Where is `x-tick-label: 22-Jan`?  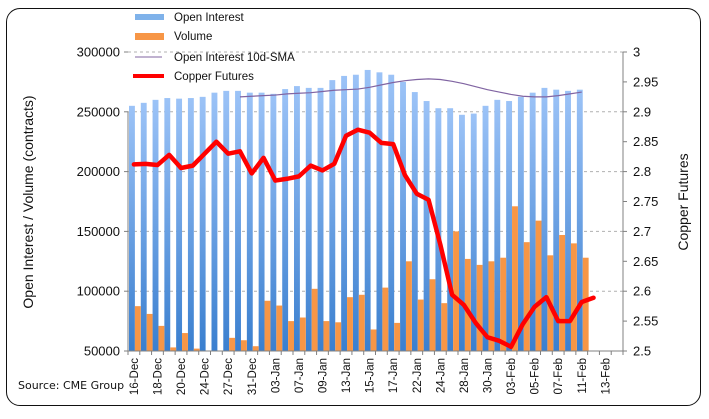 x-tick-label: 22-Jan is located at coordinates (418, 375).